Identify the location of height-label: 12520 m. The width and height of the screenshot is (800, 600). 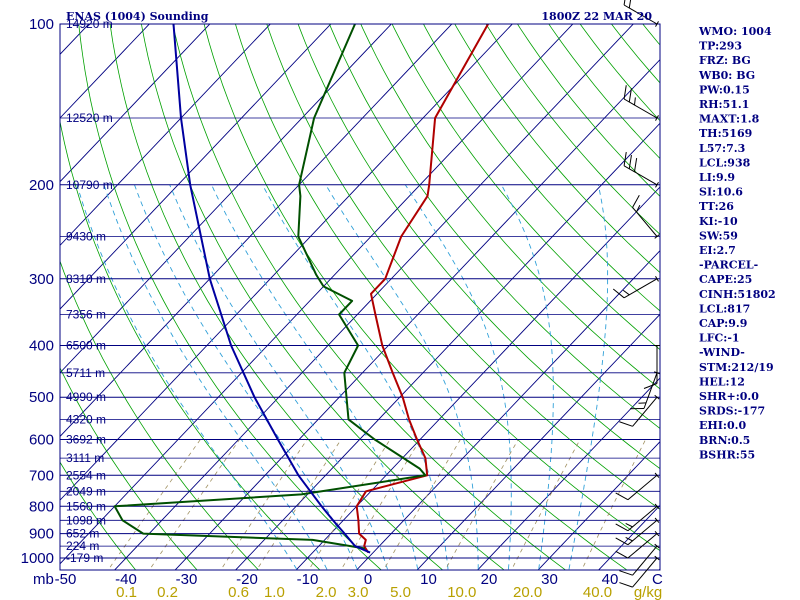
(89, 118).